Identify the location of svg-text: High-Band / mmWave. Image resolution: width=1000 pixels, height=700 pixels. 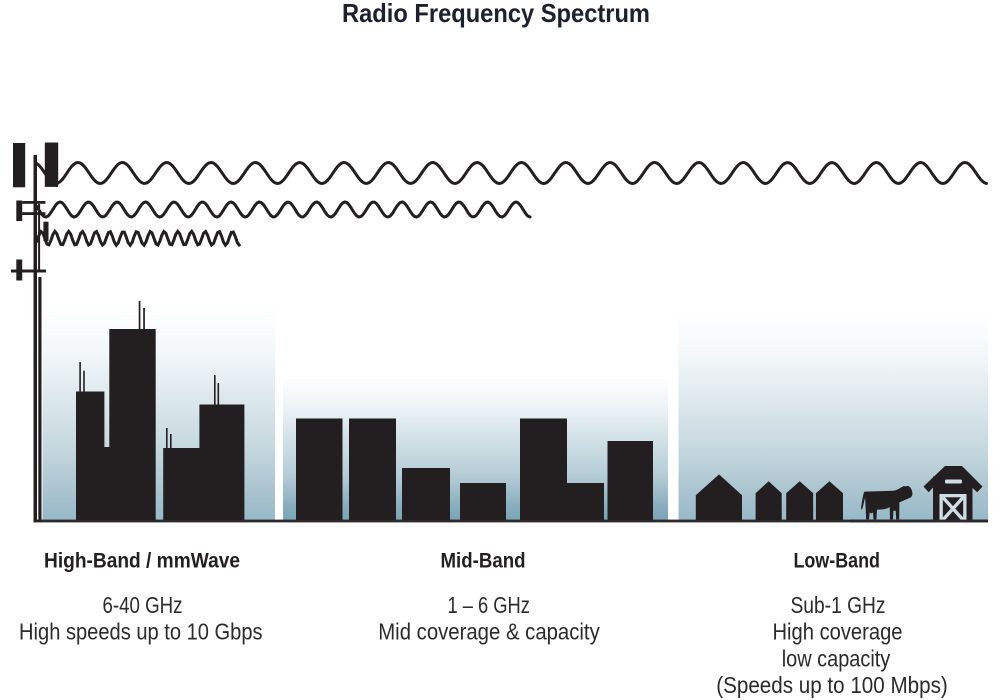
(142, 560).